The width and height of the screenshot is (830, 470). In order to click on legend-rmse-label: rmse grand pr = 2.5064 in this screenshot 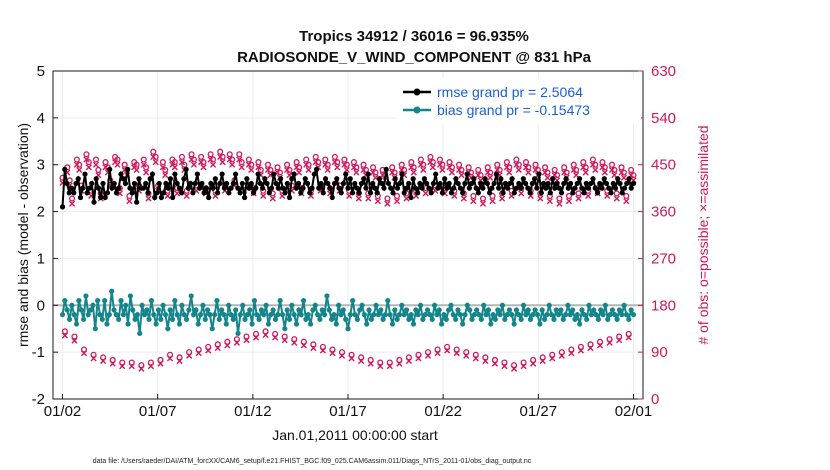, I will do `click(510, 92)`.